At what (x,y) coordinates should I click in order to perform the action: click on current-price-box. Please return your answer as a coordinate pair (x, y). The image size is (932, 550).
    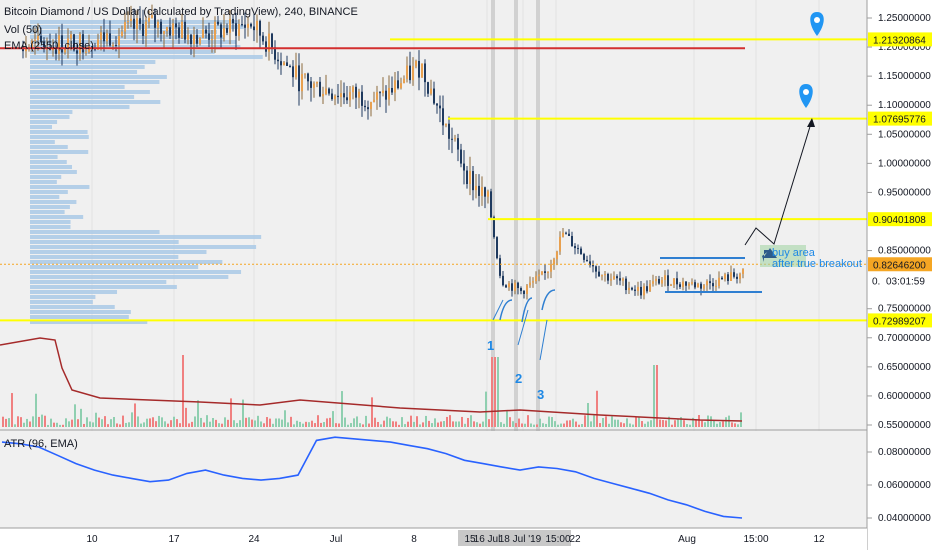
    Looking at the image, I should click on (900, 264).